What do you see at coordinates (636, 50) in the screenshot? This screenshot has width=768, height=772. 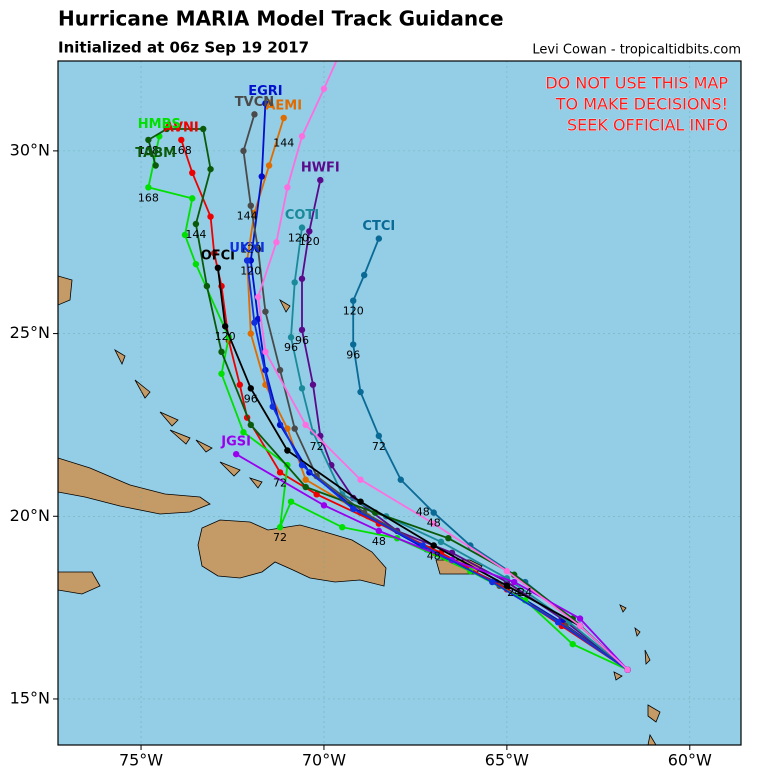 I see `credit: Levi Cowan - tropicaltidbits.com` at bounding box center [636, 50].